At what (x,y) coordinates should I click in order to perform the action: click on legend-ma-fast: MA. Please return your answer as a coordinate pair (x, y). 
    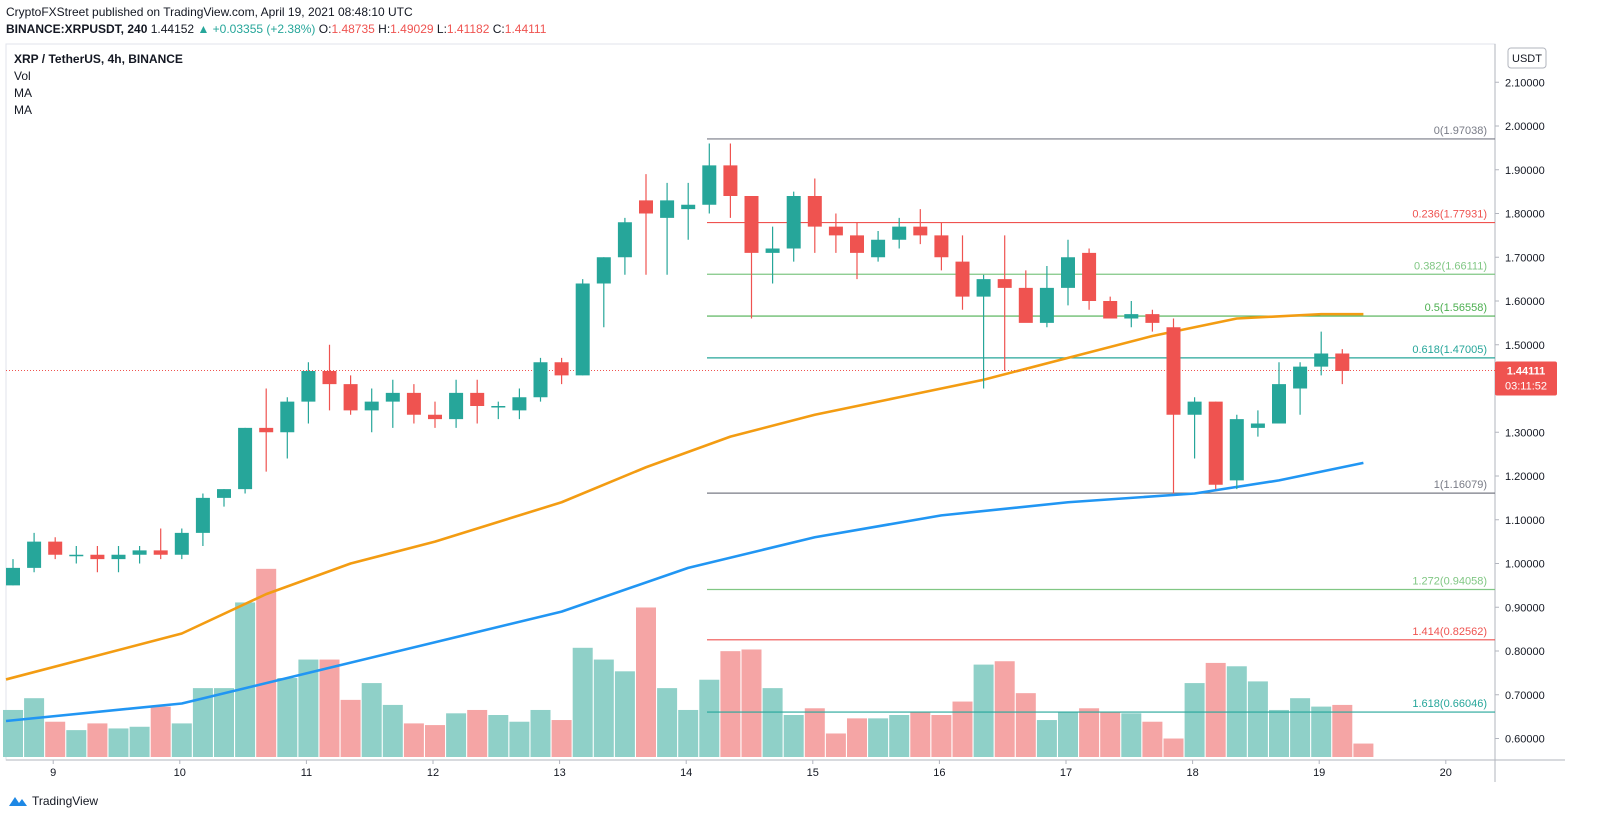
    Looking at the image, I should click on (23, 93).